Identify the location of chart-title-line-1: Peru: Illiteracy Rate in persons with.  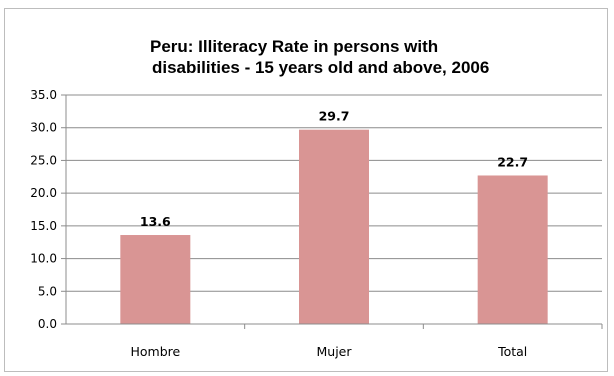
(294, 46).